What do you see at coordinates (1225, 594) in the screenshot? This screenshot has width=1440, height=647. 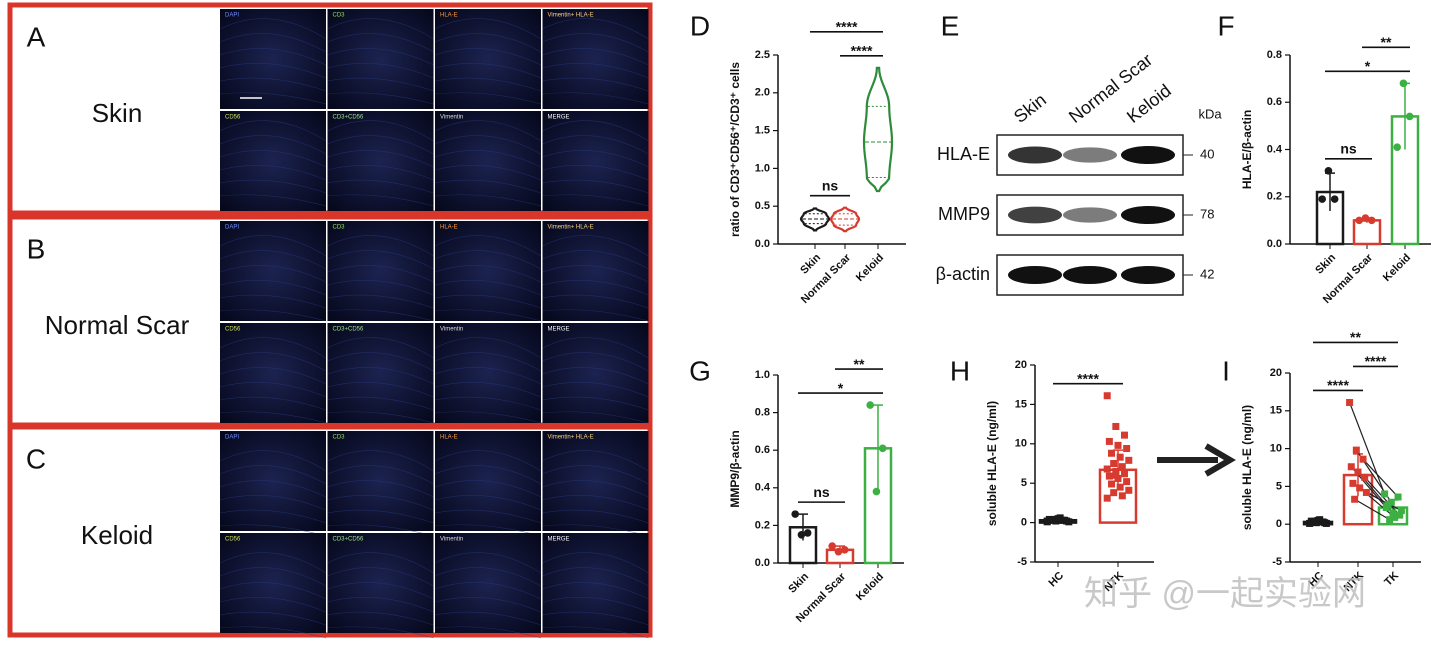 I see `watermark: 知乎 @一起实验网` at bounding box center [1225, 594].